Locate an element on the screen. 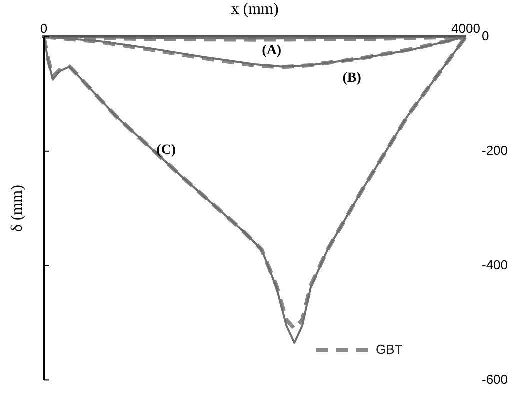 Image resolution: width=516 pixels, height=404 pixels. y-axis-title: δ (mm) is located at coordinates (17, 208).